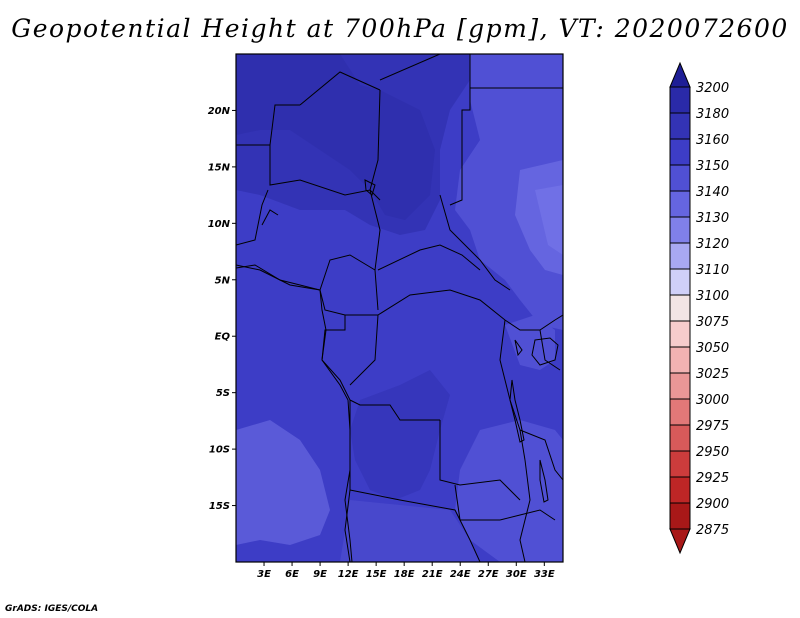  I want to click on lake-albert, so click(518, 348).